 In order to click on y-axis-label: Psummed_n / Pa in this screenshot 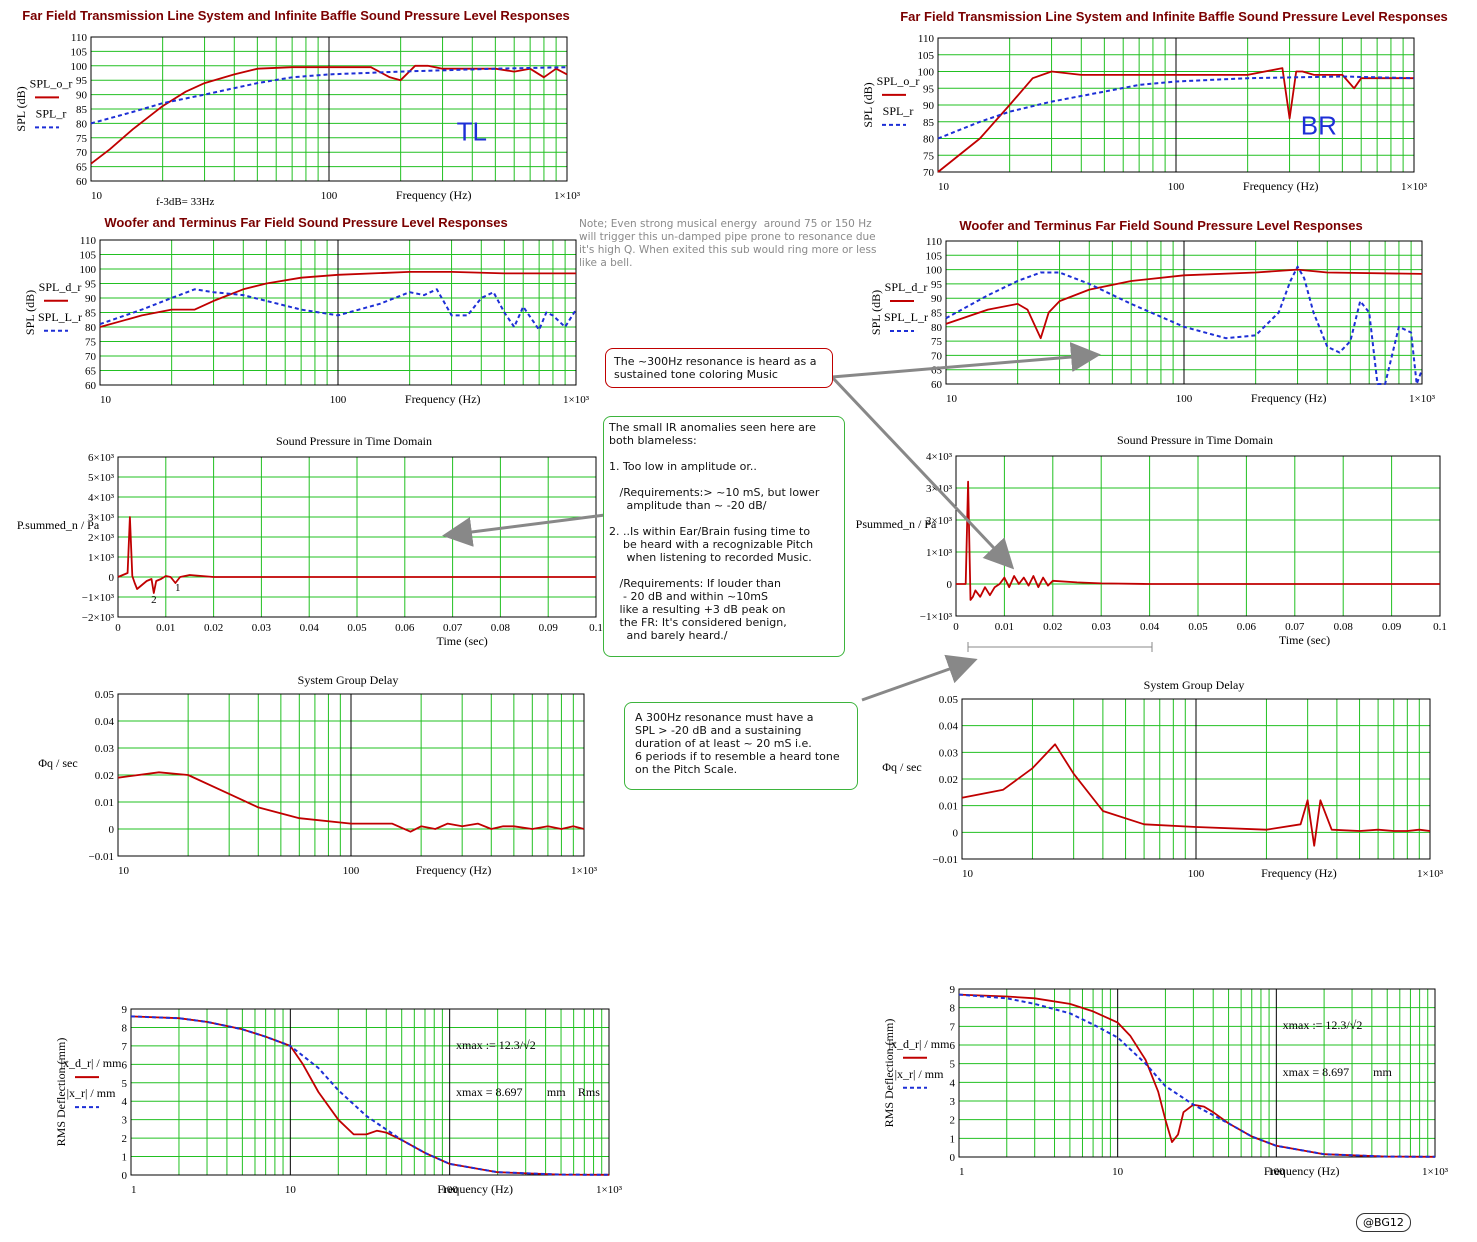, I will do `click(896, 524)`.